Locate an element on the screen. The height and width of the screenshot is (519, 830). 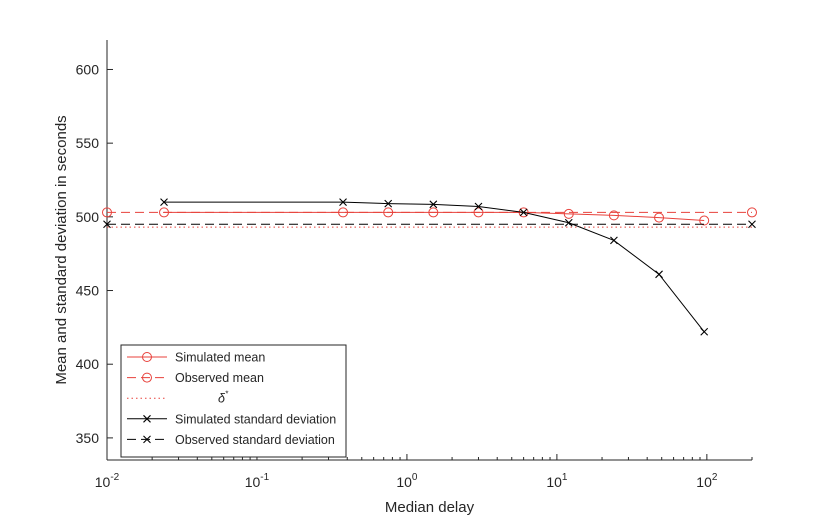
y-tick-label: 500 is located at coordinates (88, 217).